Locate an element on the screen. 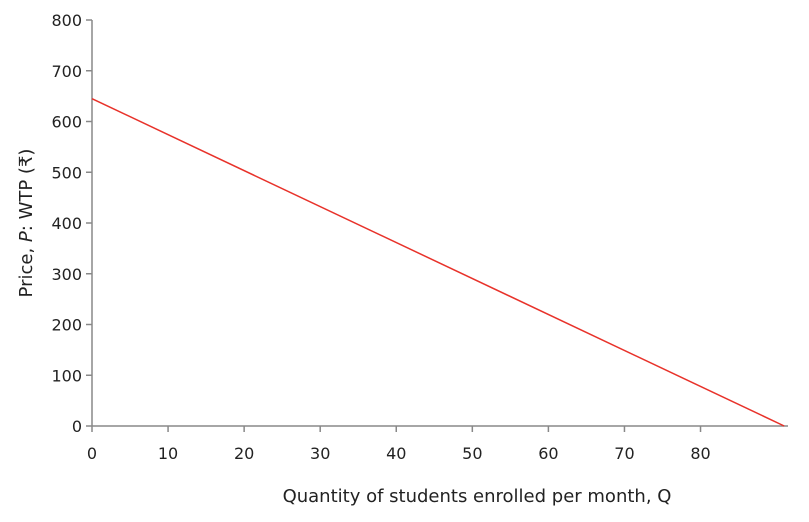 This screenshot has height=522, width=809. x-tick-label: 60 is located at coordinates (548, 453).